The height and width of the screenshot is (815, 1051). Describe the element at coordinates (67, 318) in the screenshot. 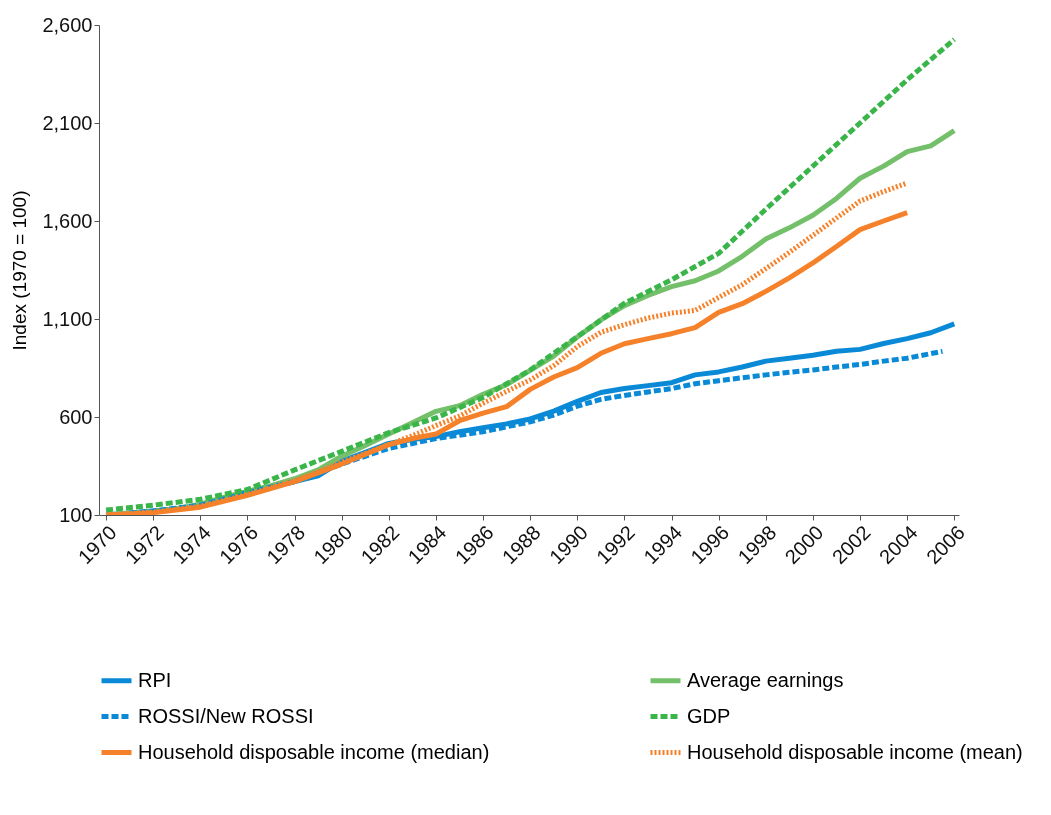

I see `y-tick-label: 1,100` at that location.